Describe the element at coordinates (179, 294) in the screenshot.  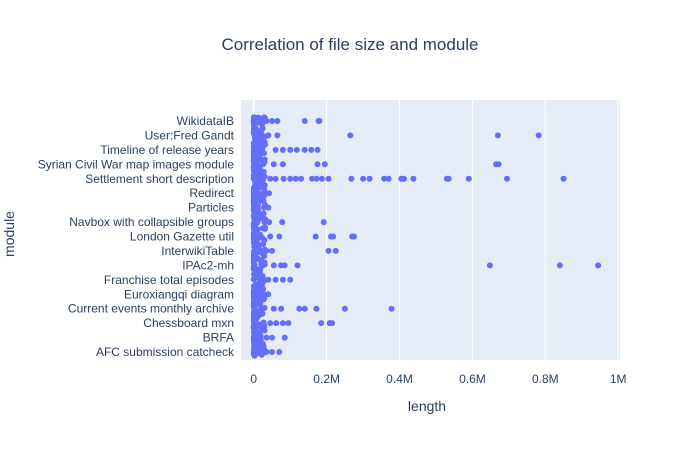
I see `y-tick-label: Euroxiangqi diagram` at that location.